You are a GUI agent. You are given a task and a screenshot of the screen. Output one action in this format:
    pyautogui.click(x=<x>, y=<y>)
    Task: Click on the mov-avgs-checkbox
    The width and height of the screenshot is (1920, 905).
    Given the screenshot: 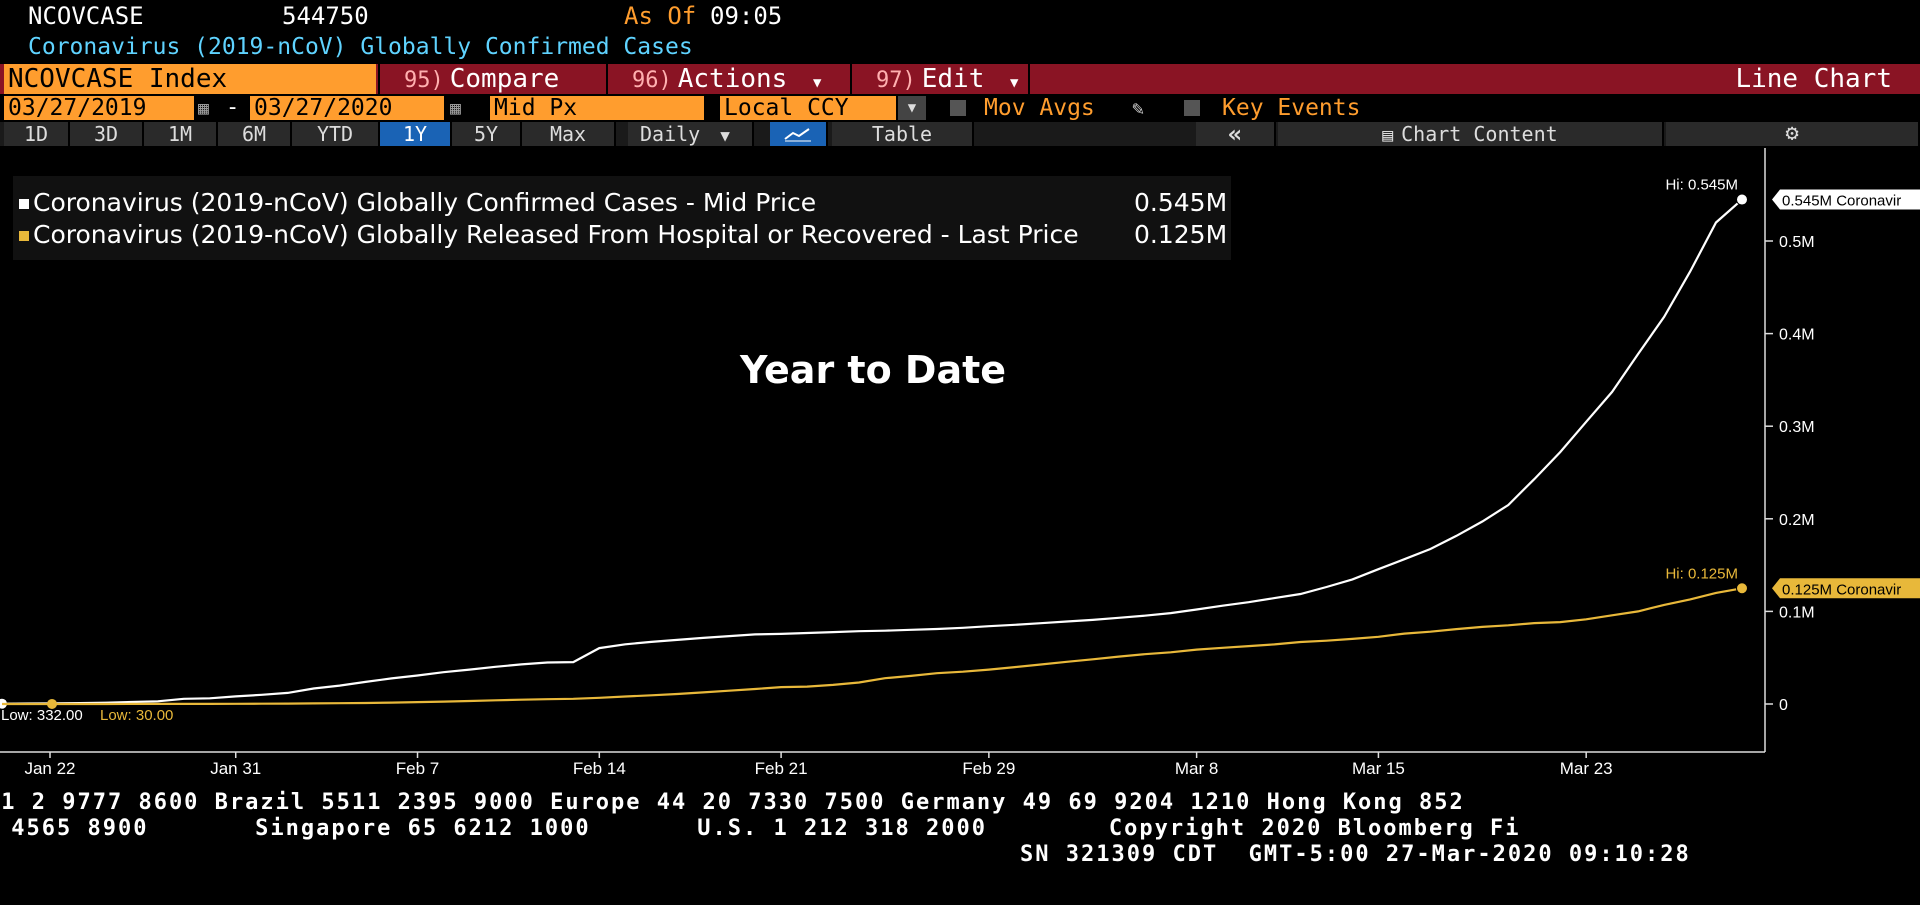 What is the action you would take?
    pyautogui.click(x=958, y=108)
    